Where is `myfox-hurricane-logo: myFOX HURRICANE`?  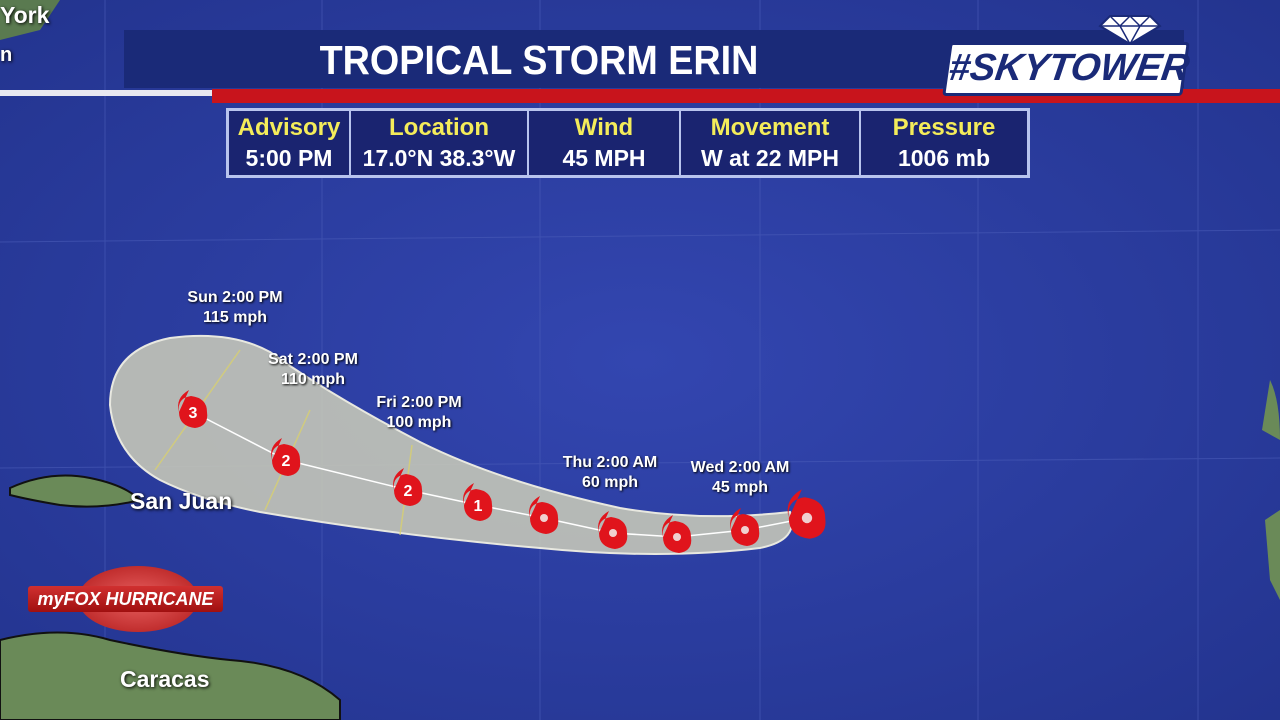 myfox-hurricane-logo: myFOX HURRICANE is located at coordinates (125, 599).